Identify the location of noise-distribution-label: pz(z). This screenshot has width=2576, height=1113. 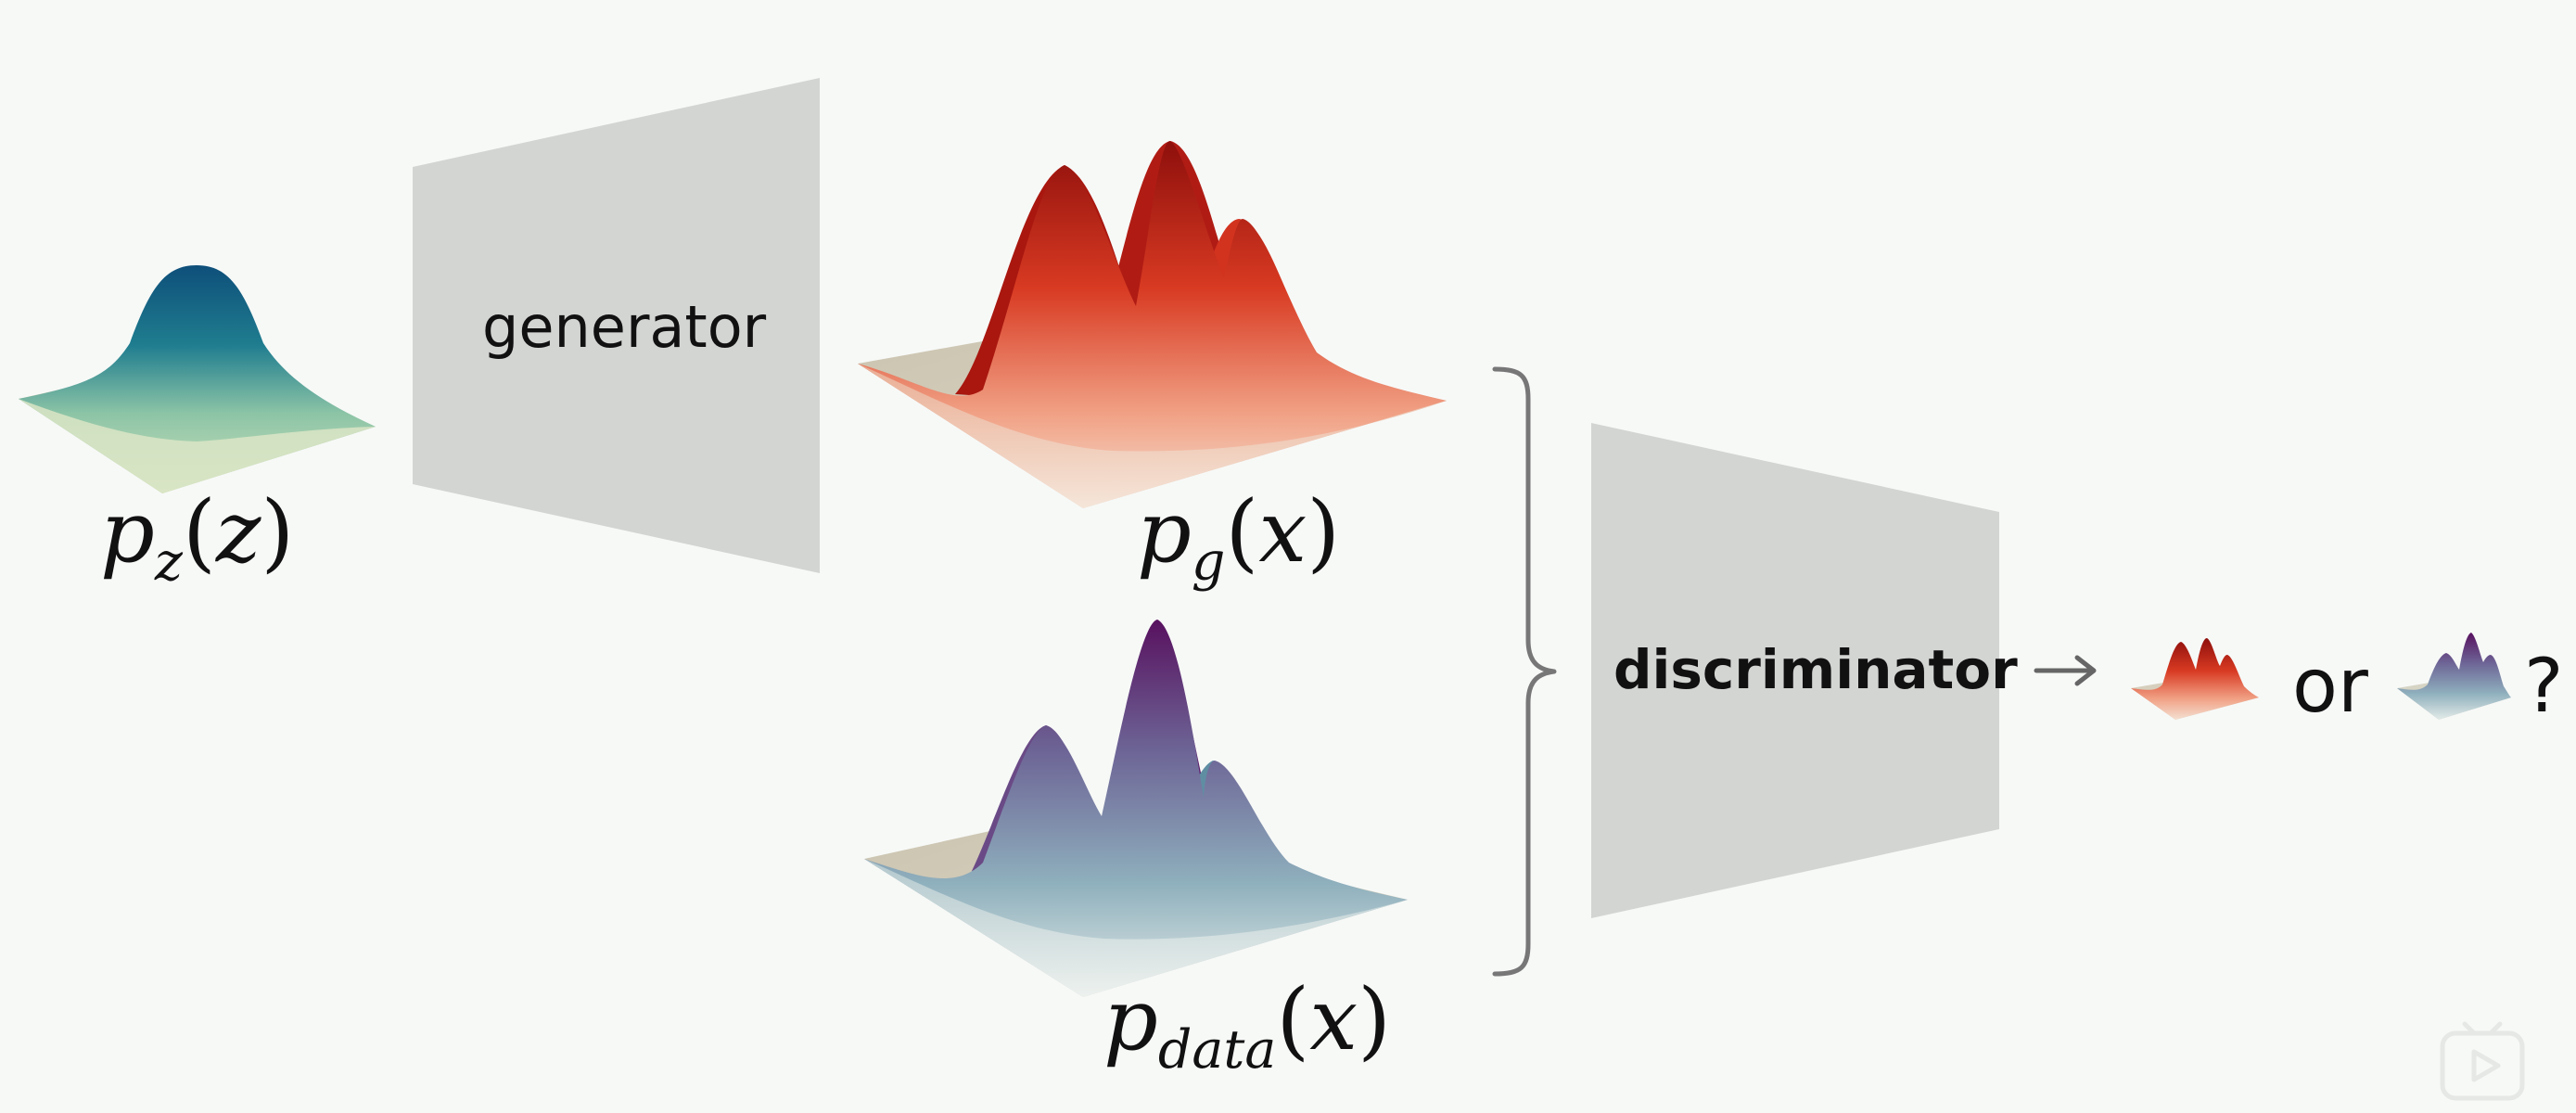
(197, 539).